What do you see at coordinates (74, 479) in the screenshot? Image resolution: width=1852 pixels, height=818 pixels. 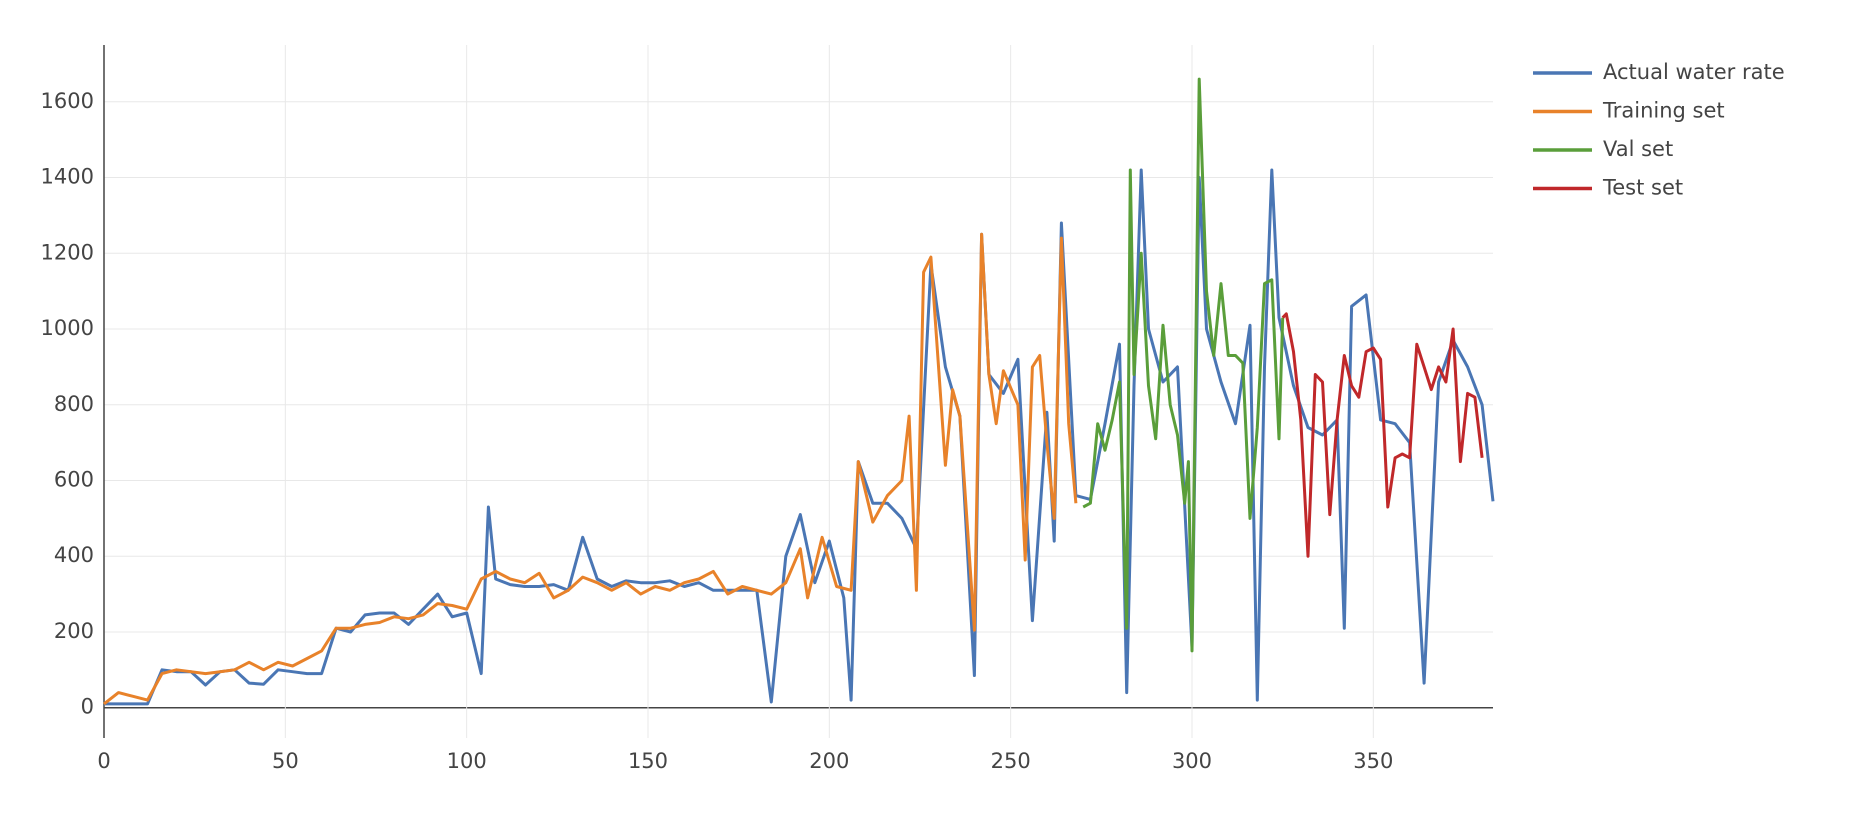 I see `y-tick-label: 600` at bounding box center [74, 479].